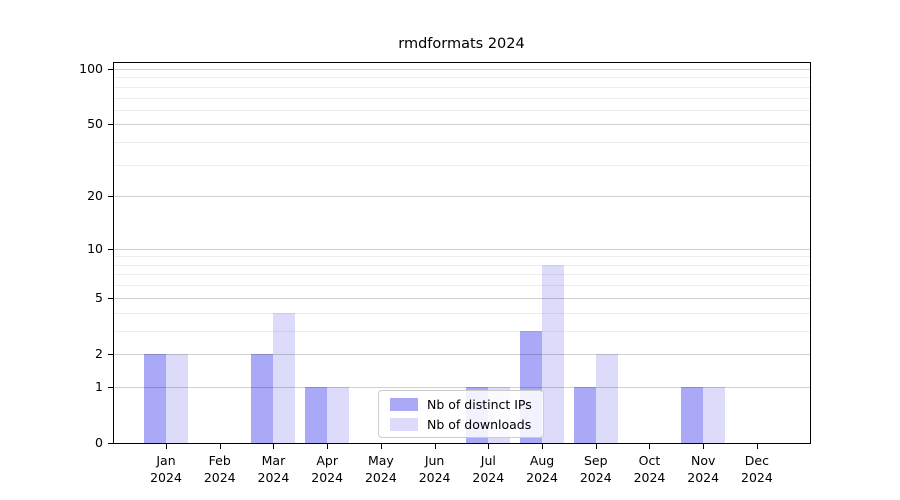 Image resolution: width=900 pixels, height=500 pixels. I want to click on bar-downloads-aug, so click(553, 353).